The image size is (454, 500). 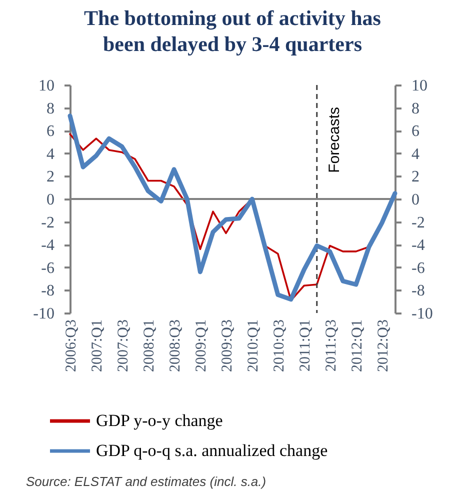 What do you see at coordinates (227, 346) in the screenshot?
I see `x-tick-label: 2009:Q3` at bounding box center [227, 346].